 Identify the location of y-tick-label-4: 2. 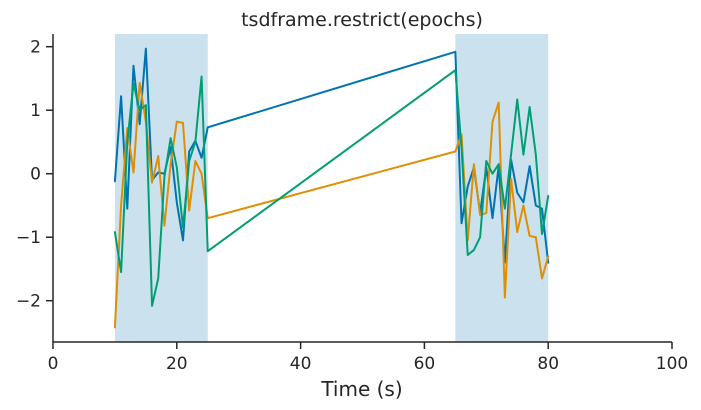
(35, 48).